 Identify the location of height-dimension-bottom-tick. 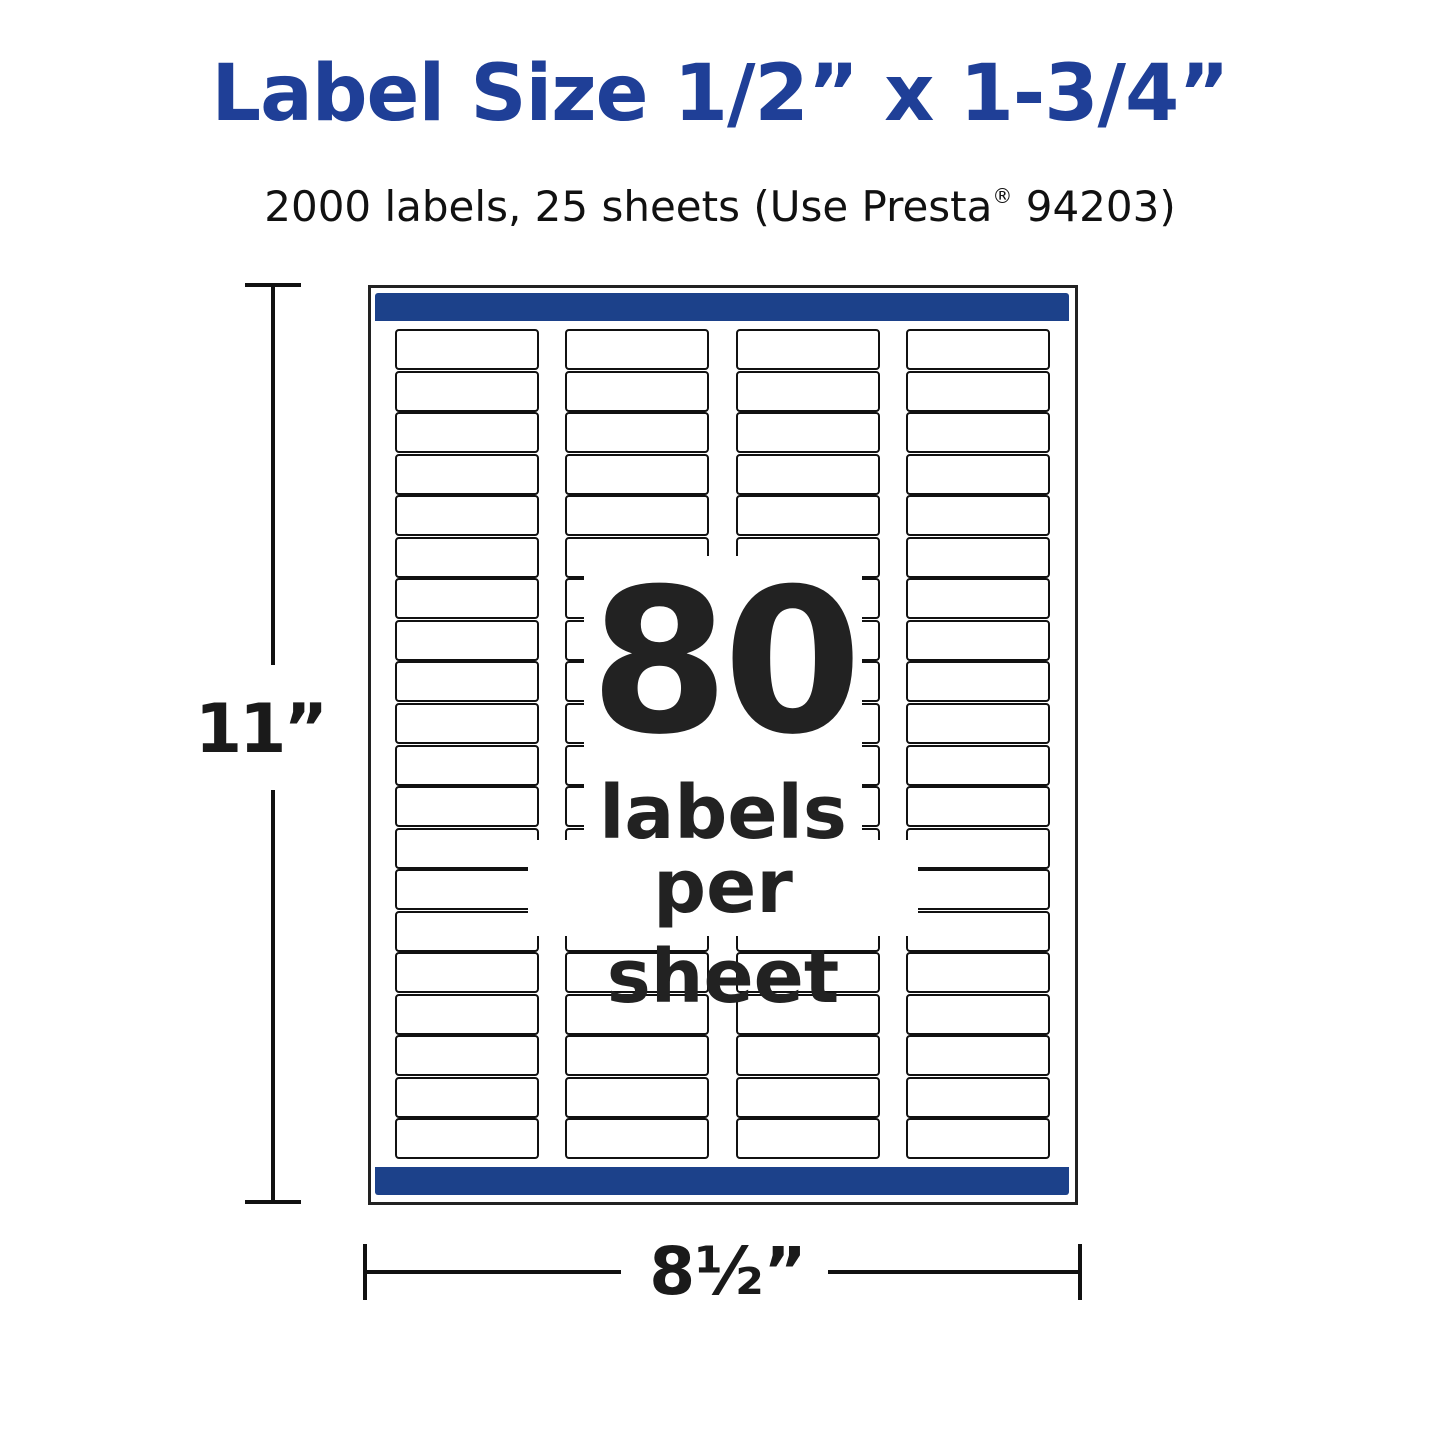
(273, 1202).